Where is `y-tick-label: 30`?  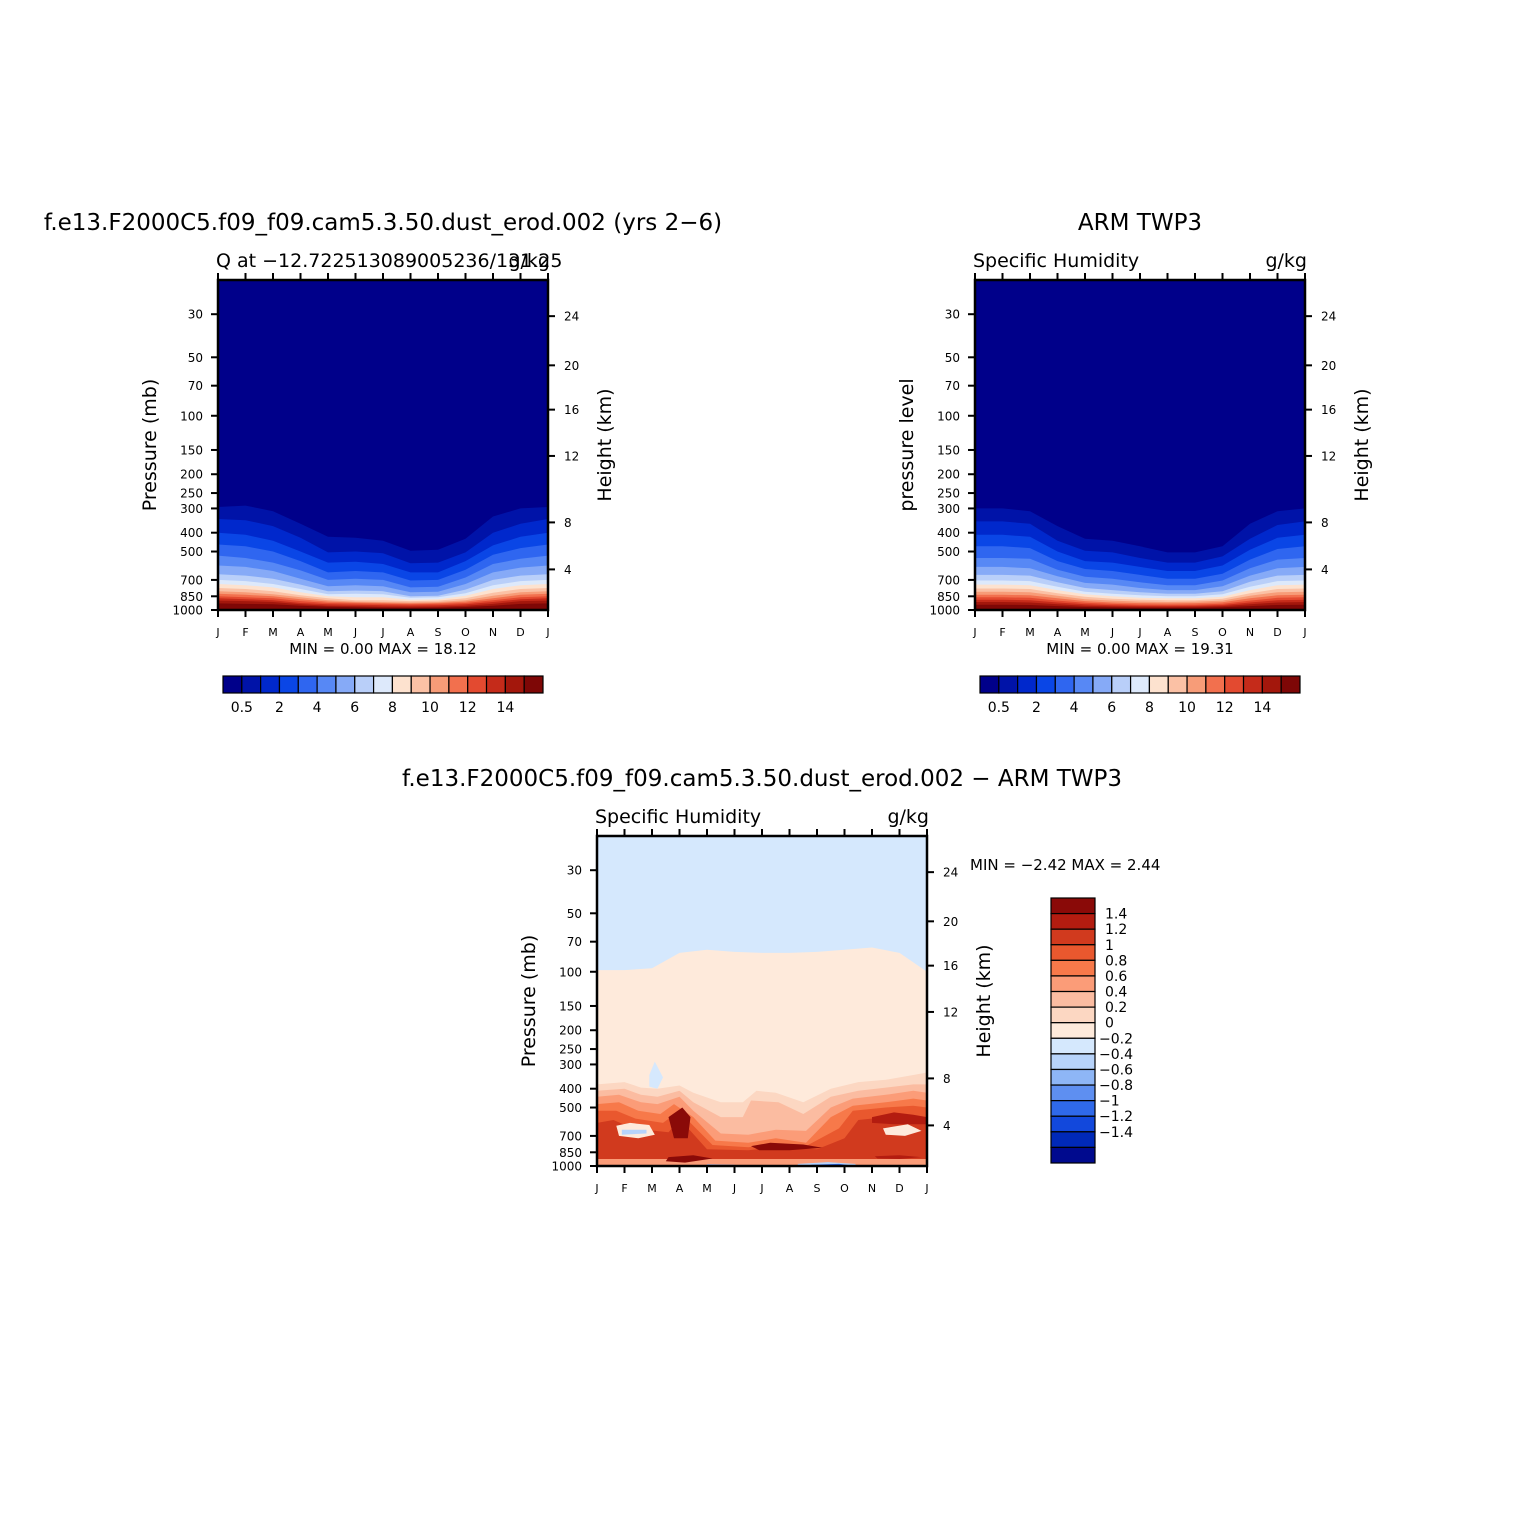 y-tick-label: 30 is located at coordinates (195, 315).